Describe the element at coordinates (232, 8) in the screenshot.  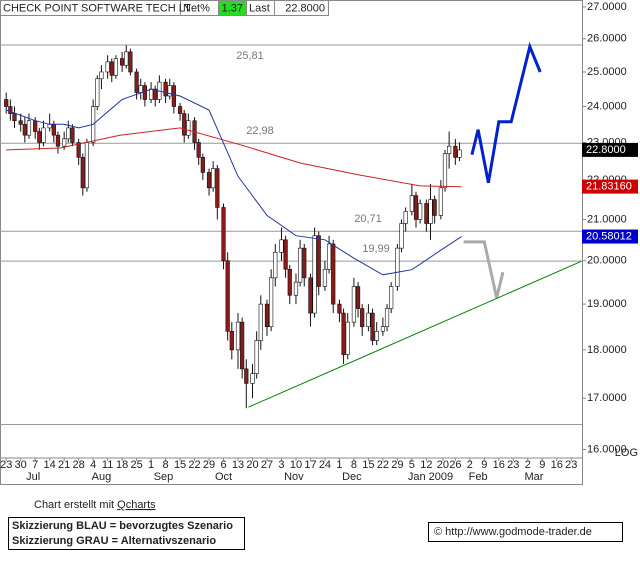
I see `header-net: 1.37` at that location.